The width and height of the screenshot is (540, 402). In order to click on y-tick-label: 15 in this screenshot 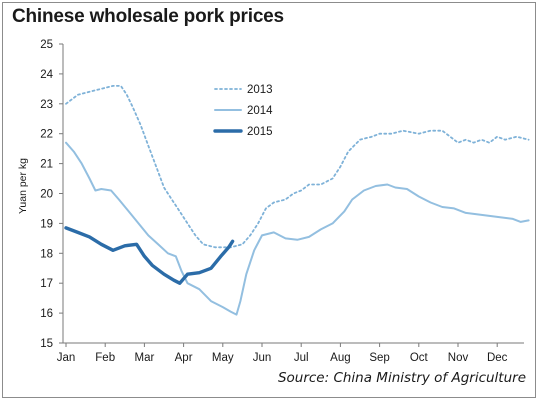, I will do `click(46, 344)`.